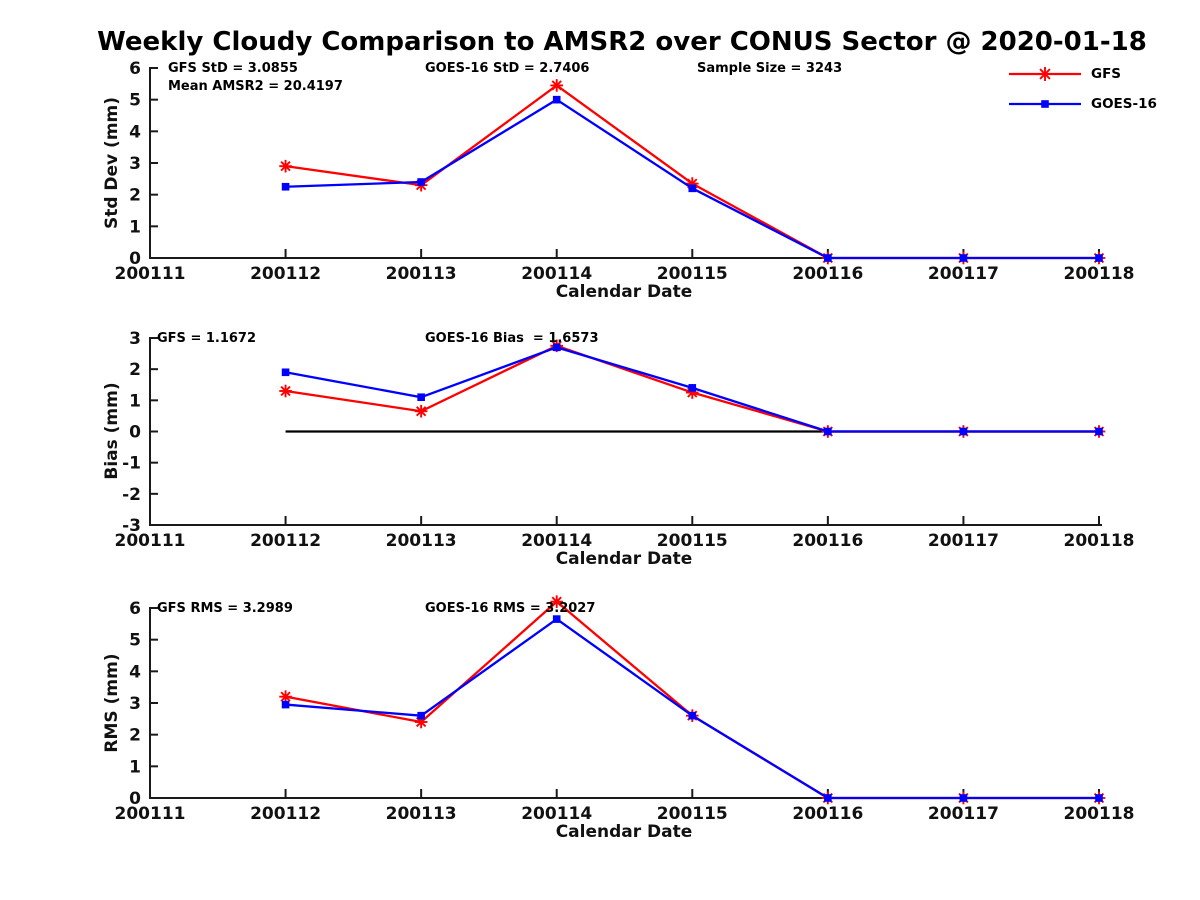 Image resolution: width=1200 pixels, height=900 pixels. Describe the element at coordinates (131, 495) in the screenshot. I see `y-tick-label: -2` at that location.